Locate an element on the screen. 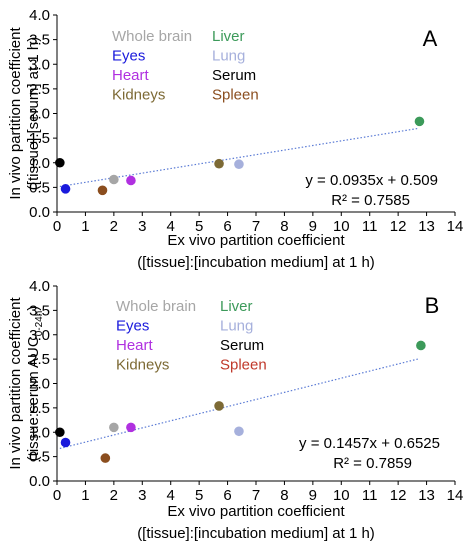 The image size is (467, 550). trendline-equation: y = 0.0935x + 0.509 is located at coordinates (371, 180).